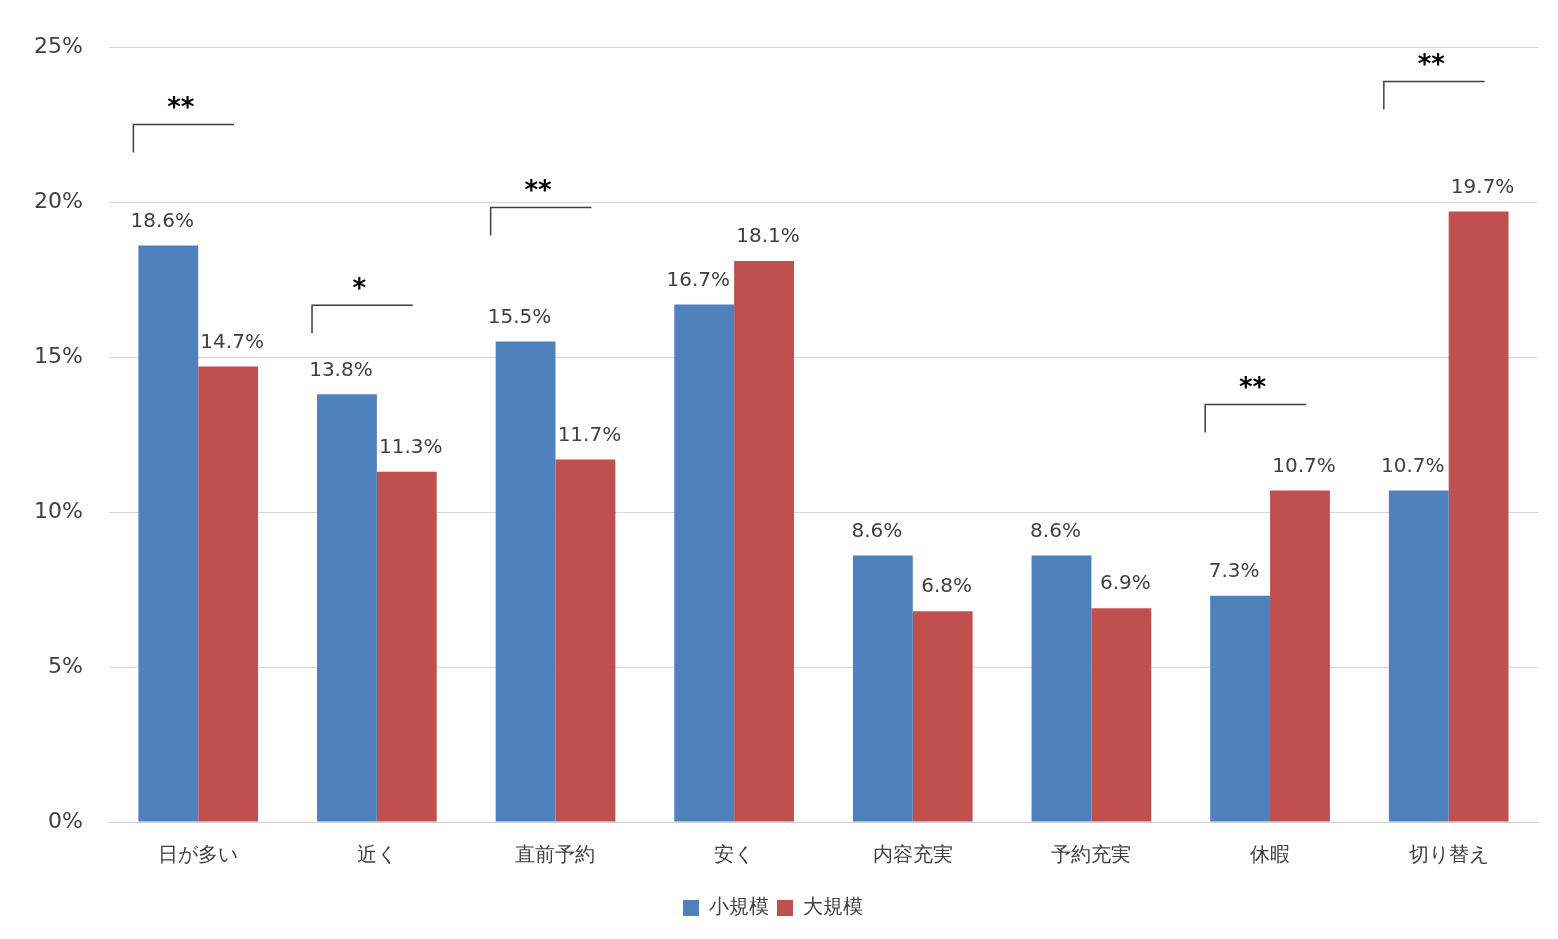  I want to click on y-tick-label: 25%, so click(58, 45).